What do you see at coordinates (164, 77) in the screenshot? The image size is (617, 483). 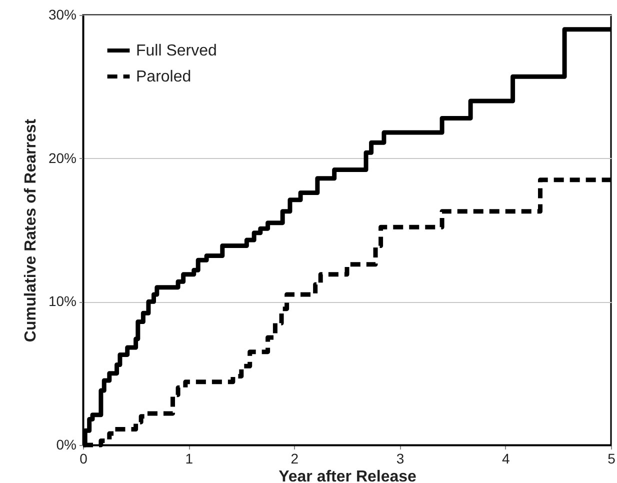 I see `legend-label: Paroled` at bounding box center [164, 77].